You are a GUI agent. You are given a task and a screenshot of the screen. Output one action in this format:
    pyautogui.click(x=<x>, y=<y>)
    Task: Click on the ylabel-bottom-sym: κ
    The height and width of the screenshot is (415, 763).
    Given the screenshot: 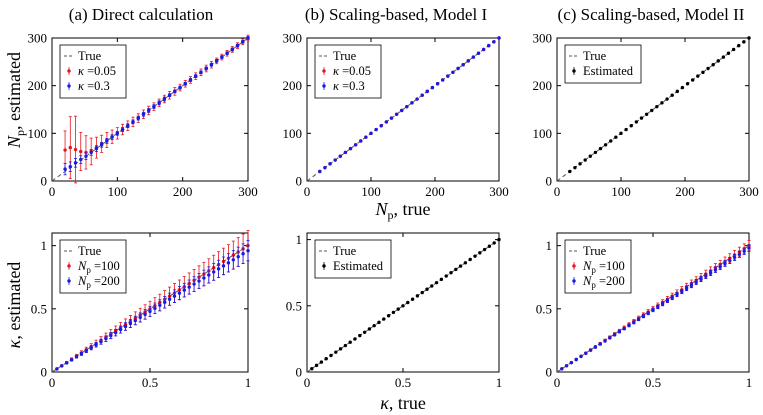 What is the action you would take?
    pyautogui.click(x=14, y=343)
    